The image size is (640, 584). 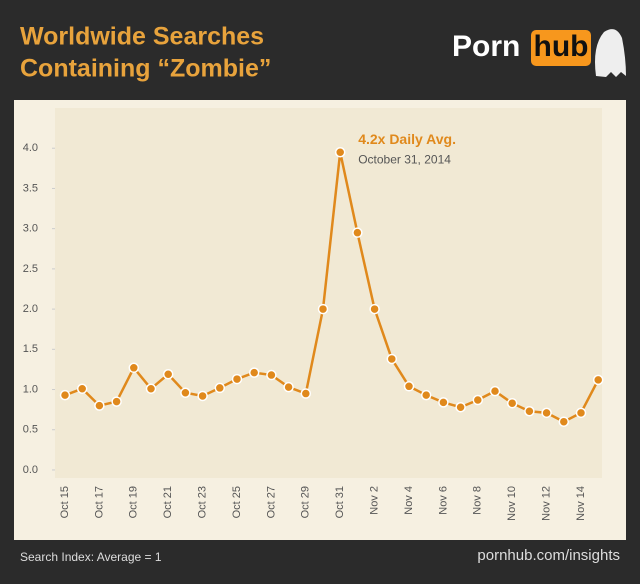 I want to click on annotation-title: 4.2x Daily Avg., so click(x=407, y=139).